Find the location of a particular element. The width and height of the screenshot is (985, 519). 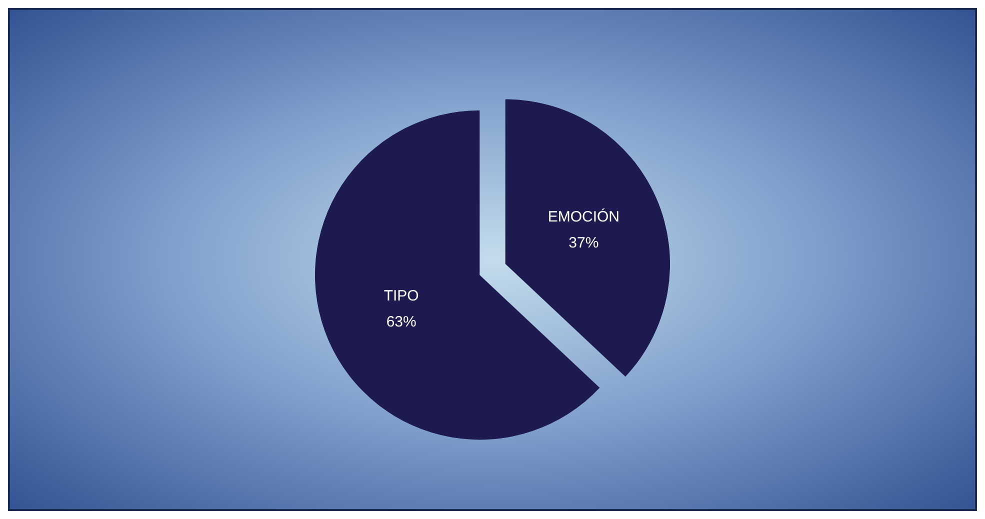

data-label: 63% is located at coordinates (401, 321).